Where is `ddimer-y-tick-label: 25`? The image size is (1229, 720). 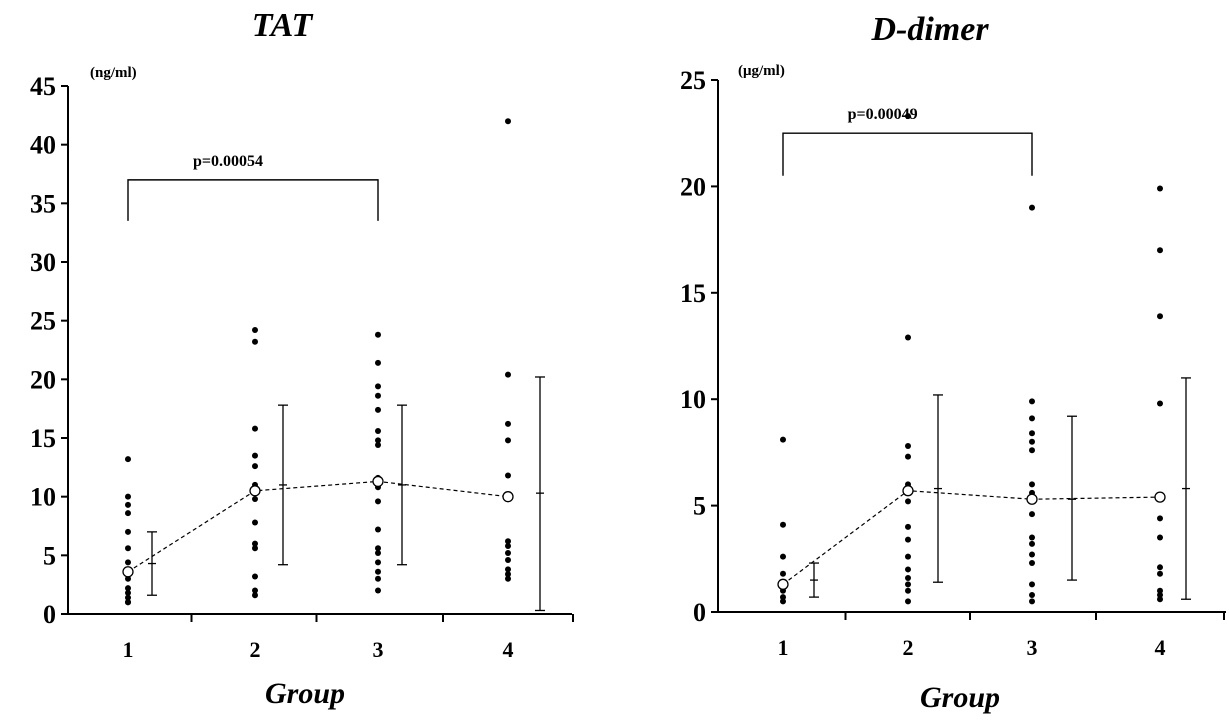 ddimer-y-tick-label: 25 is located at coordinates (693, 80).